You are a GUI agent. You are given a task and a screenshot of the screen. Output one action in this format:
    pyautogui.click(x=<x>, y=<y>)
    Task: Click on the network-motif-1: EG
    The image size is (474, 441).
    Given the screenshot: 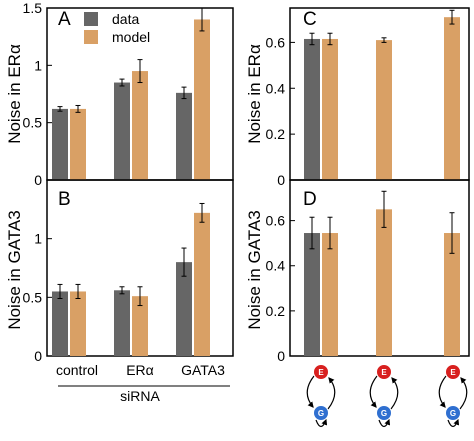 What is the action you would take?
    pyautogui.click(x=321, y=396)
    